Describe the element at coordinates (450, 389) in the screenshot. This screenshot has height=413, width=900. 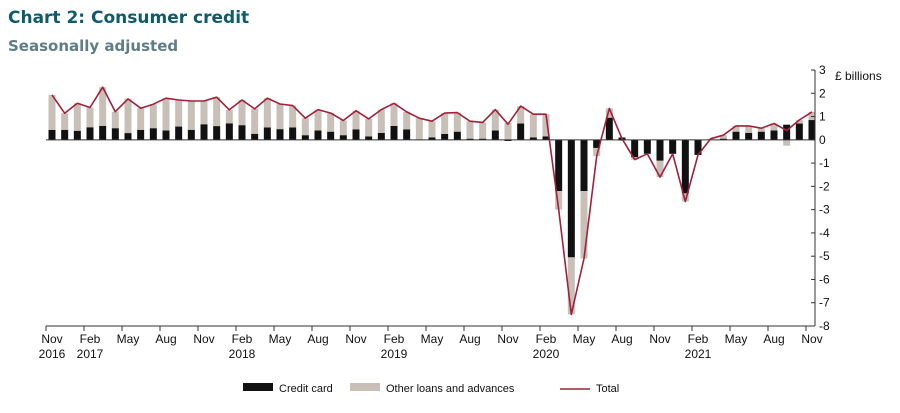
I see `legend-label: Other loans and advances` at that location.